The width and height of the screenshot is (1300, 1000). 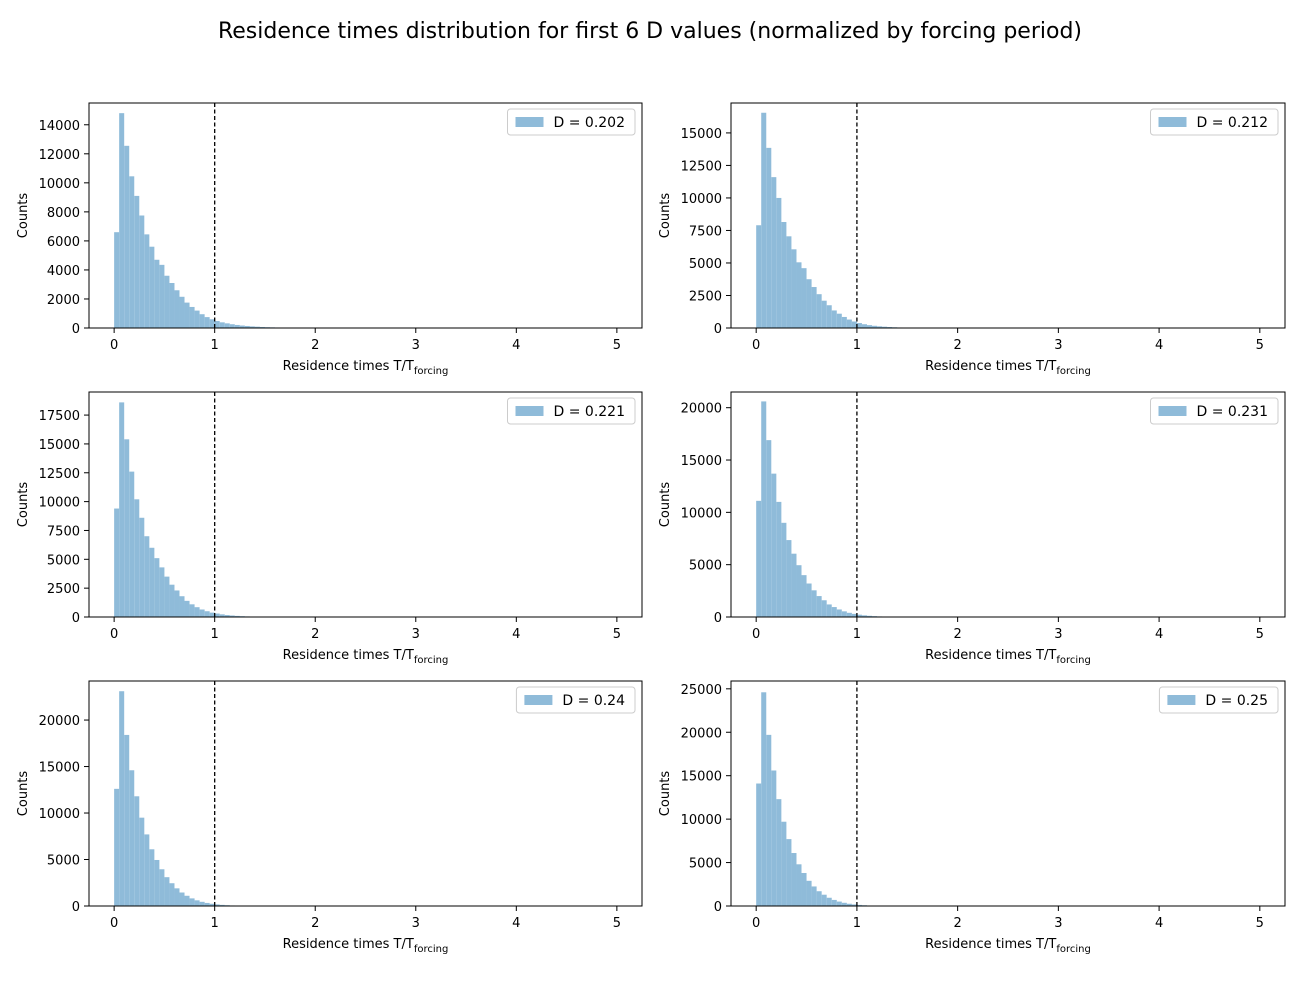 I want to click on x-tick-label: 4, so click(x=1159, y=345).